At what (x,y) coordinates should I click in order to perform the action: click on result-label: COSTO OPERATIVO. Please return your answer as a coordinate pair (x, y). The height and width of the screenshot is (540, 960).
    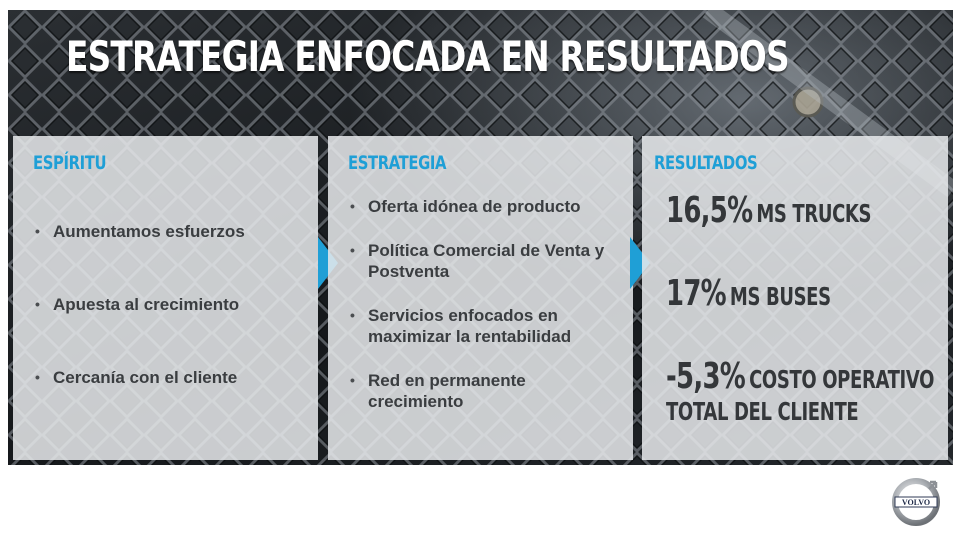
    Looking at the image, I should click on (842, 379).